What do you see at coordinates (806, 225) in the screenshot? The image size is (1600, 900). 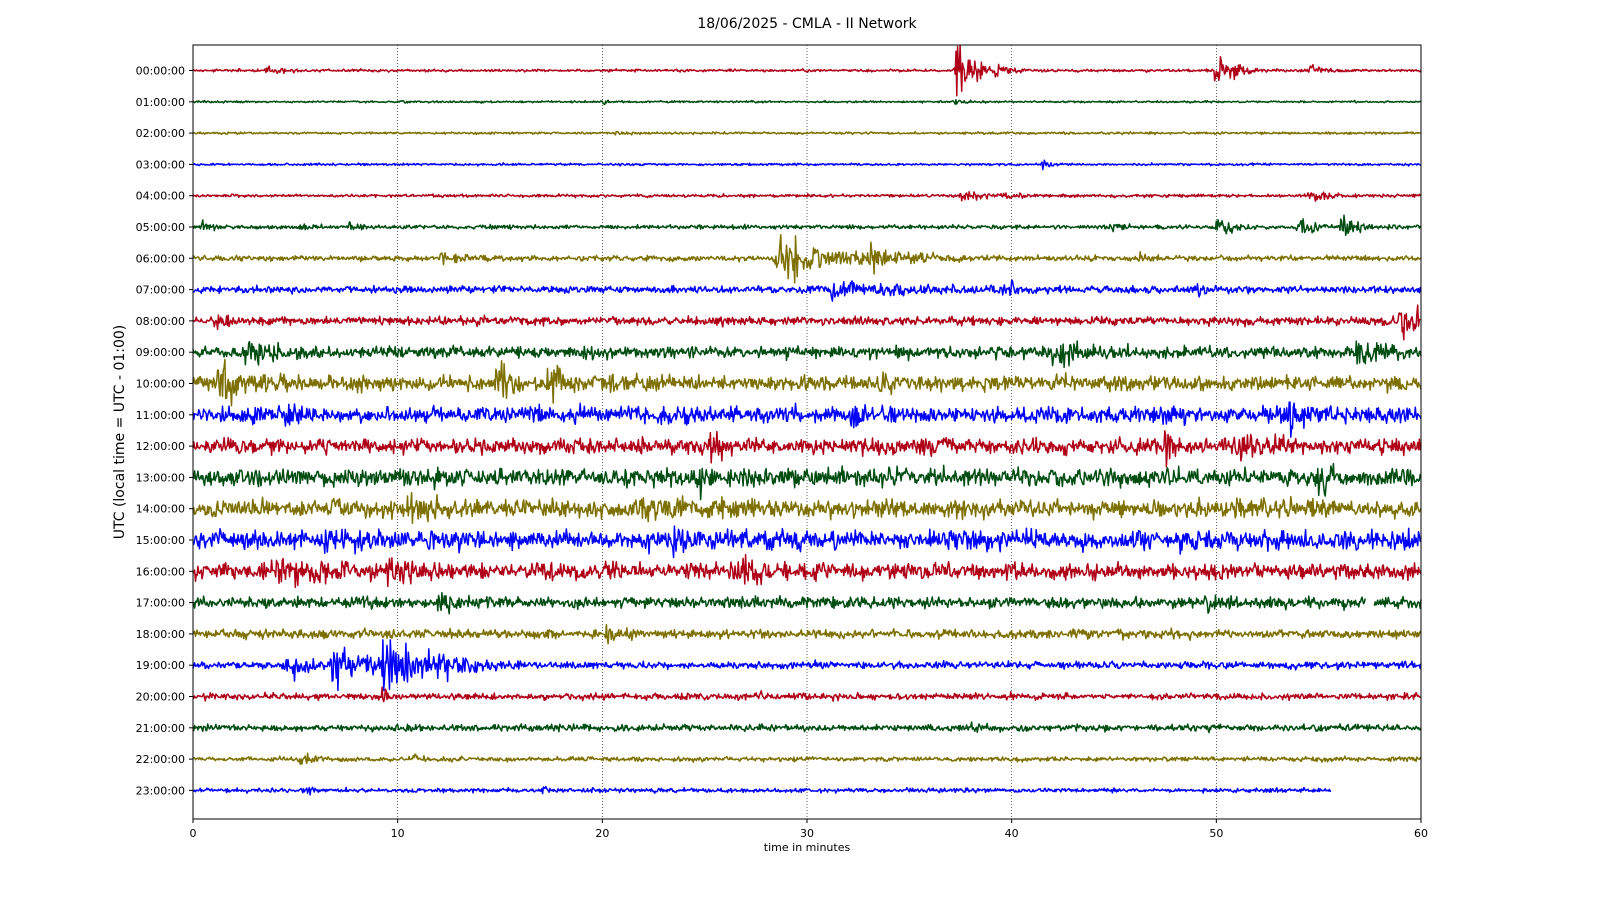 I see `trace-05h` at bounding box center [806, 225].